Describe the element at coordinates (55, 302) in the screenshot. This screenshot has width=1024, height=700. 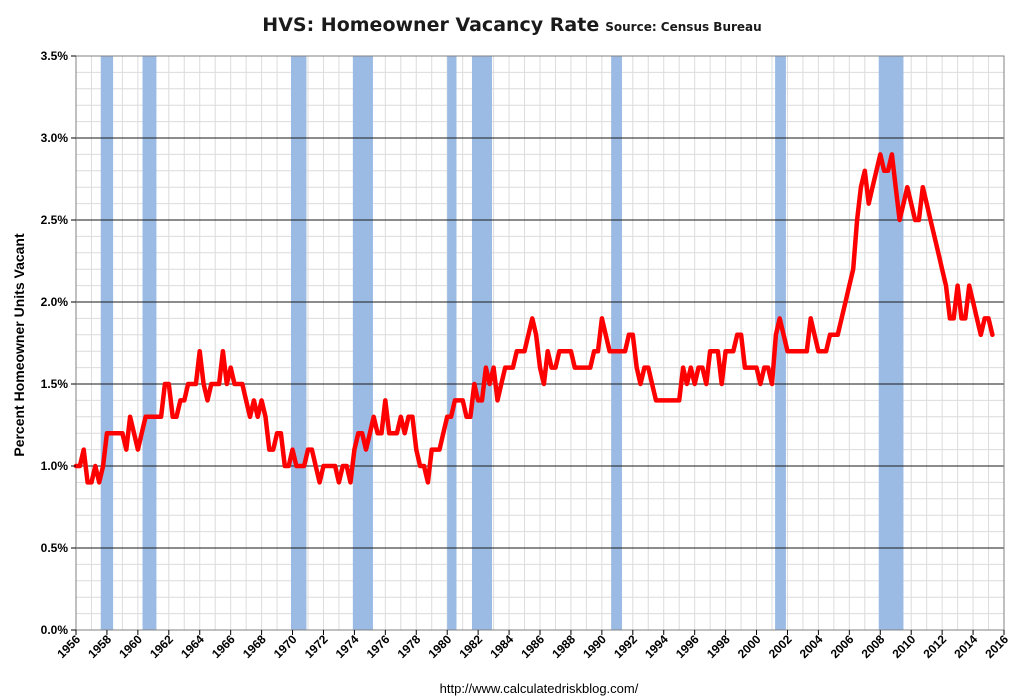
I see `y-tick-label: 2.0%` at that location.